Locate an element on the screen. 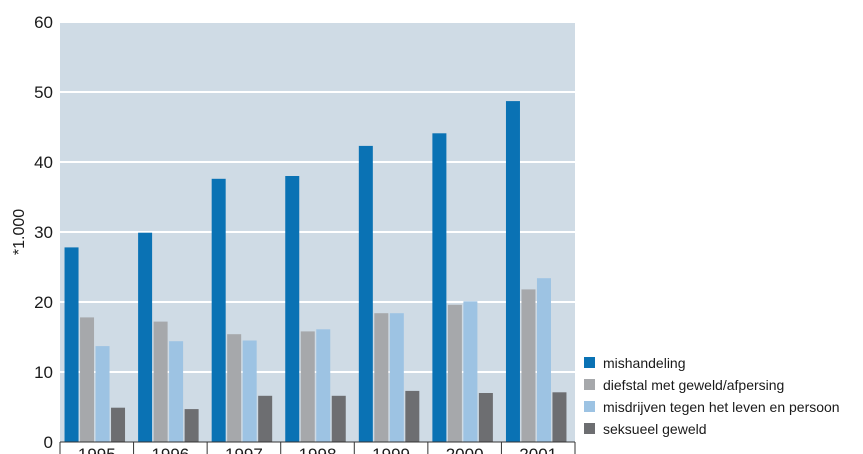 The height and width of the screenshot is (454, 863). x-tick-label: 1995 is located at coordinates (97, 449).